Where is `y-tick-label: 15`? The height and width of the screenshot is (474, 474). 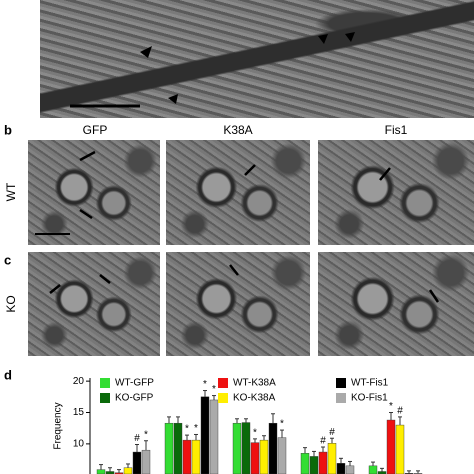 y-tick-label: 15 is located at coordinates (79, 412).